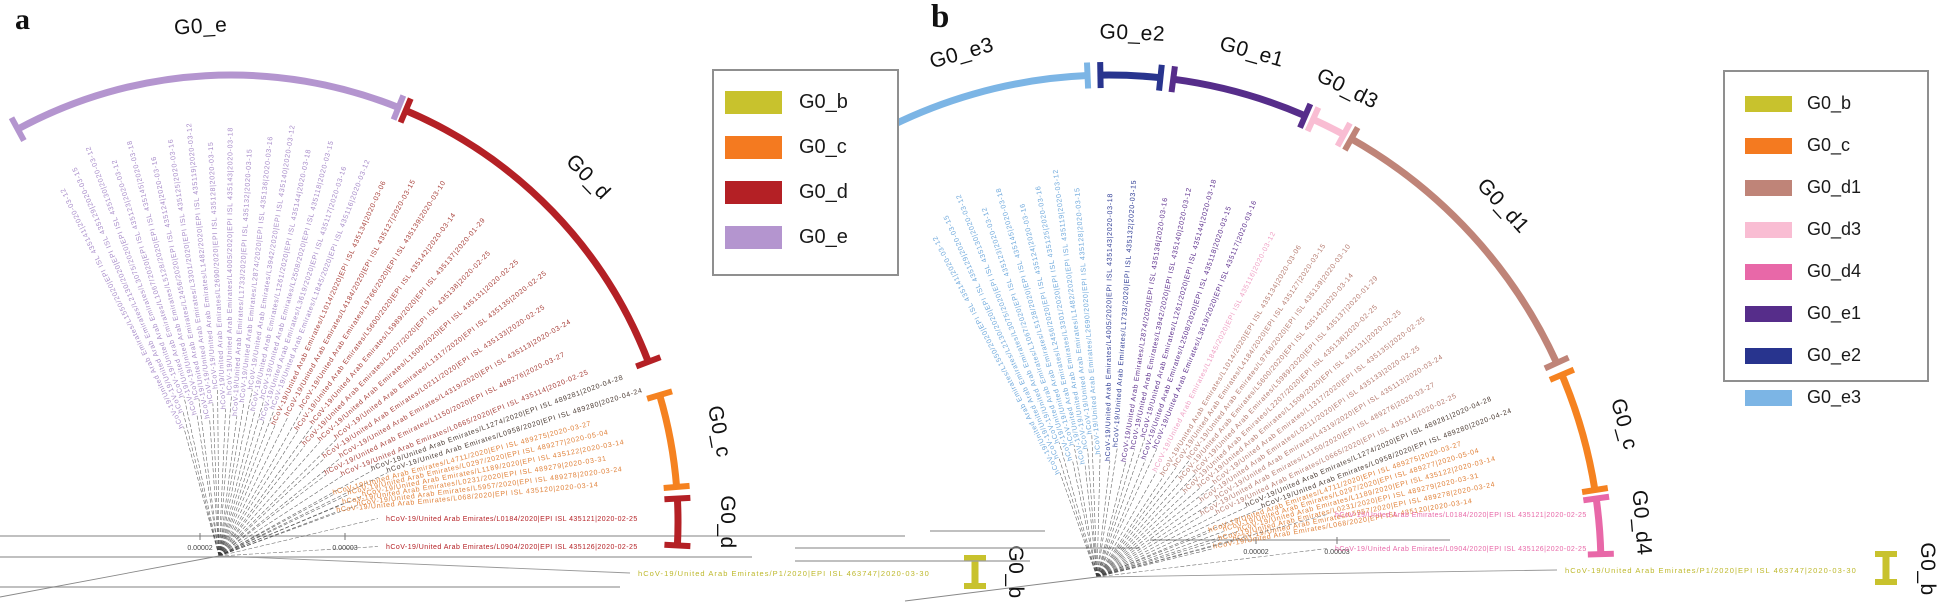 The width and height of the screenshot is (1938, 614). Describe the element at coordinates (805, 172) in the screenshot. I see `legend-panel-a: G0_b G0_c G0_d G0_e` at that location.